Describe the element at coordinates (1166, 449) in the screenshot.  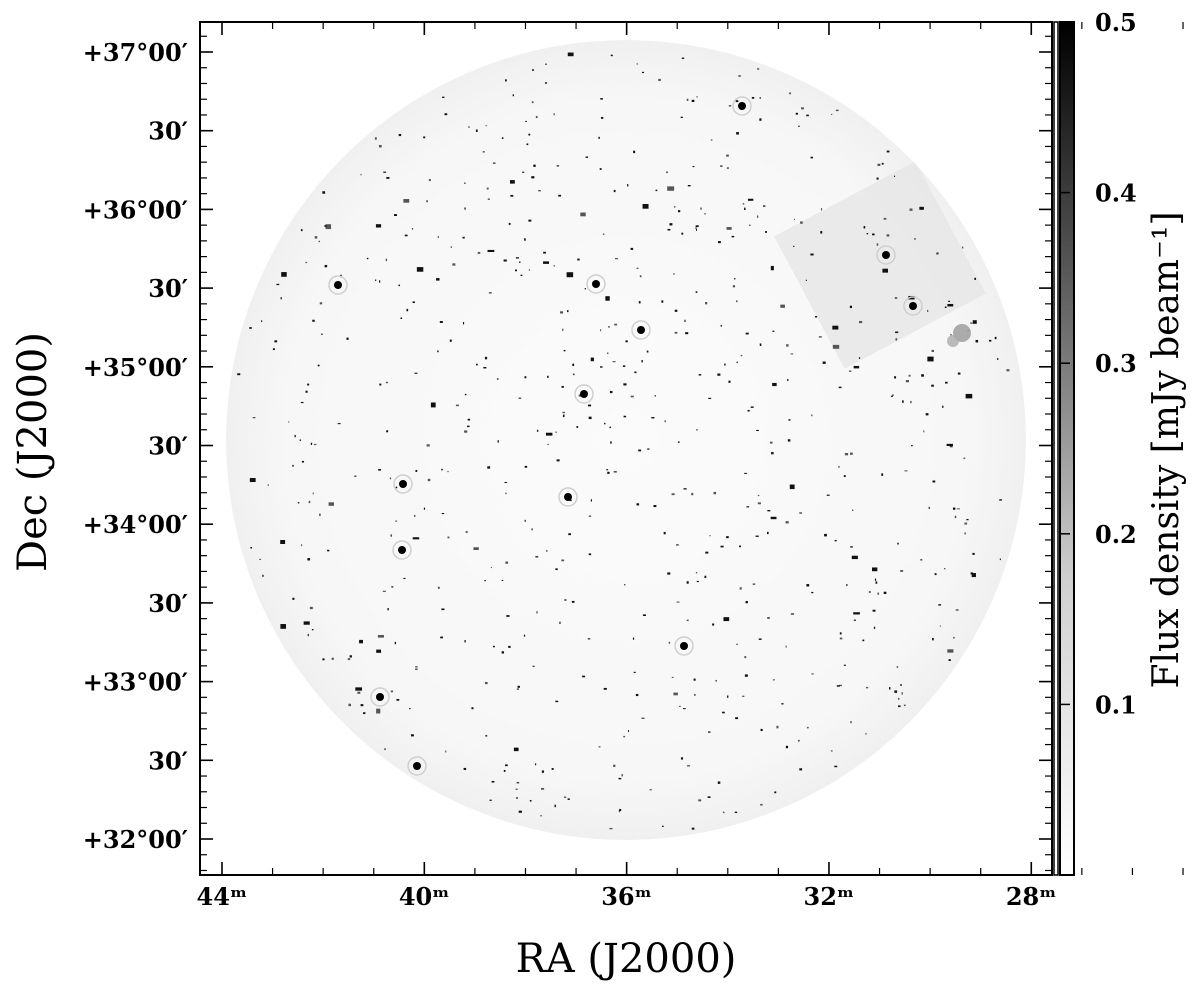
I see `colorbar-title: Flux density [mJy beam⁻¹]` at that location.